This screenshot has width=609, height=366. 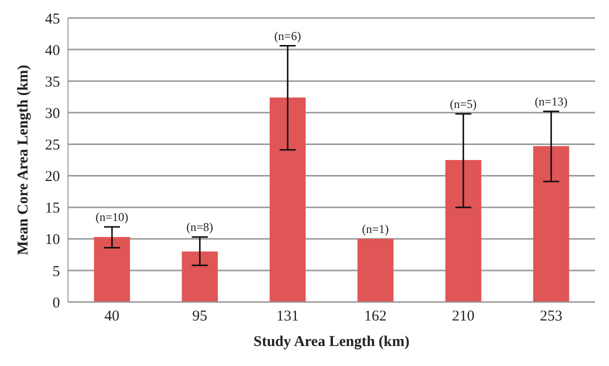 I want to click on y-tick-label: 30, so click(x=52, y=114).